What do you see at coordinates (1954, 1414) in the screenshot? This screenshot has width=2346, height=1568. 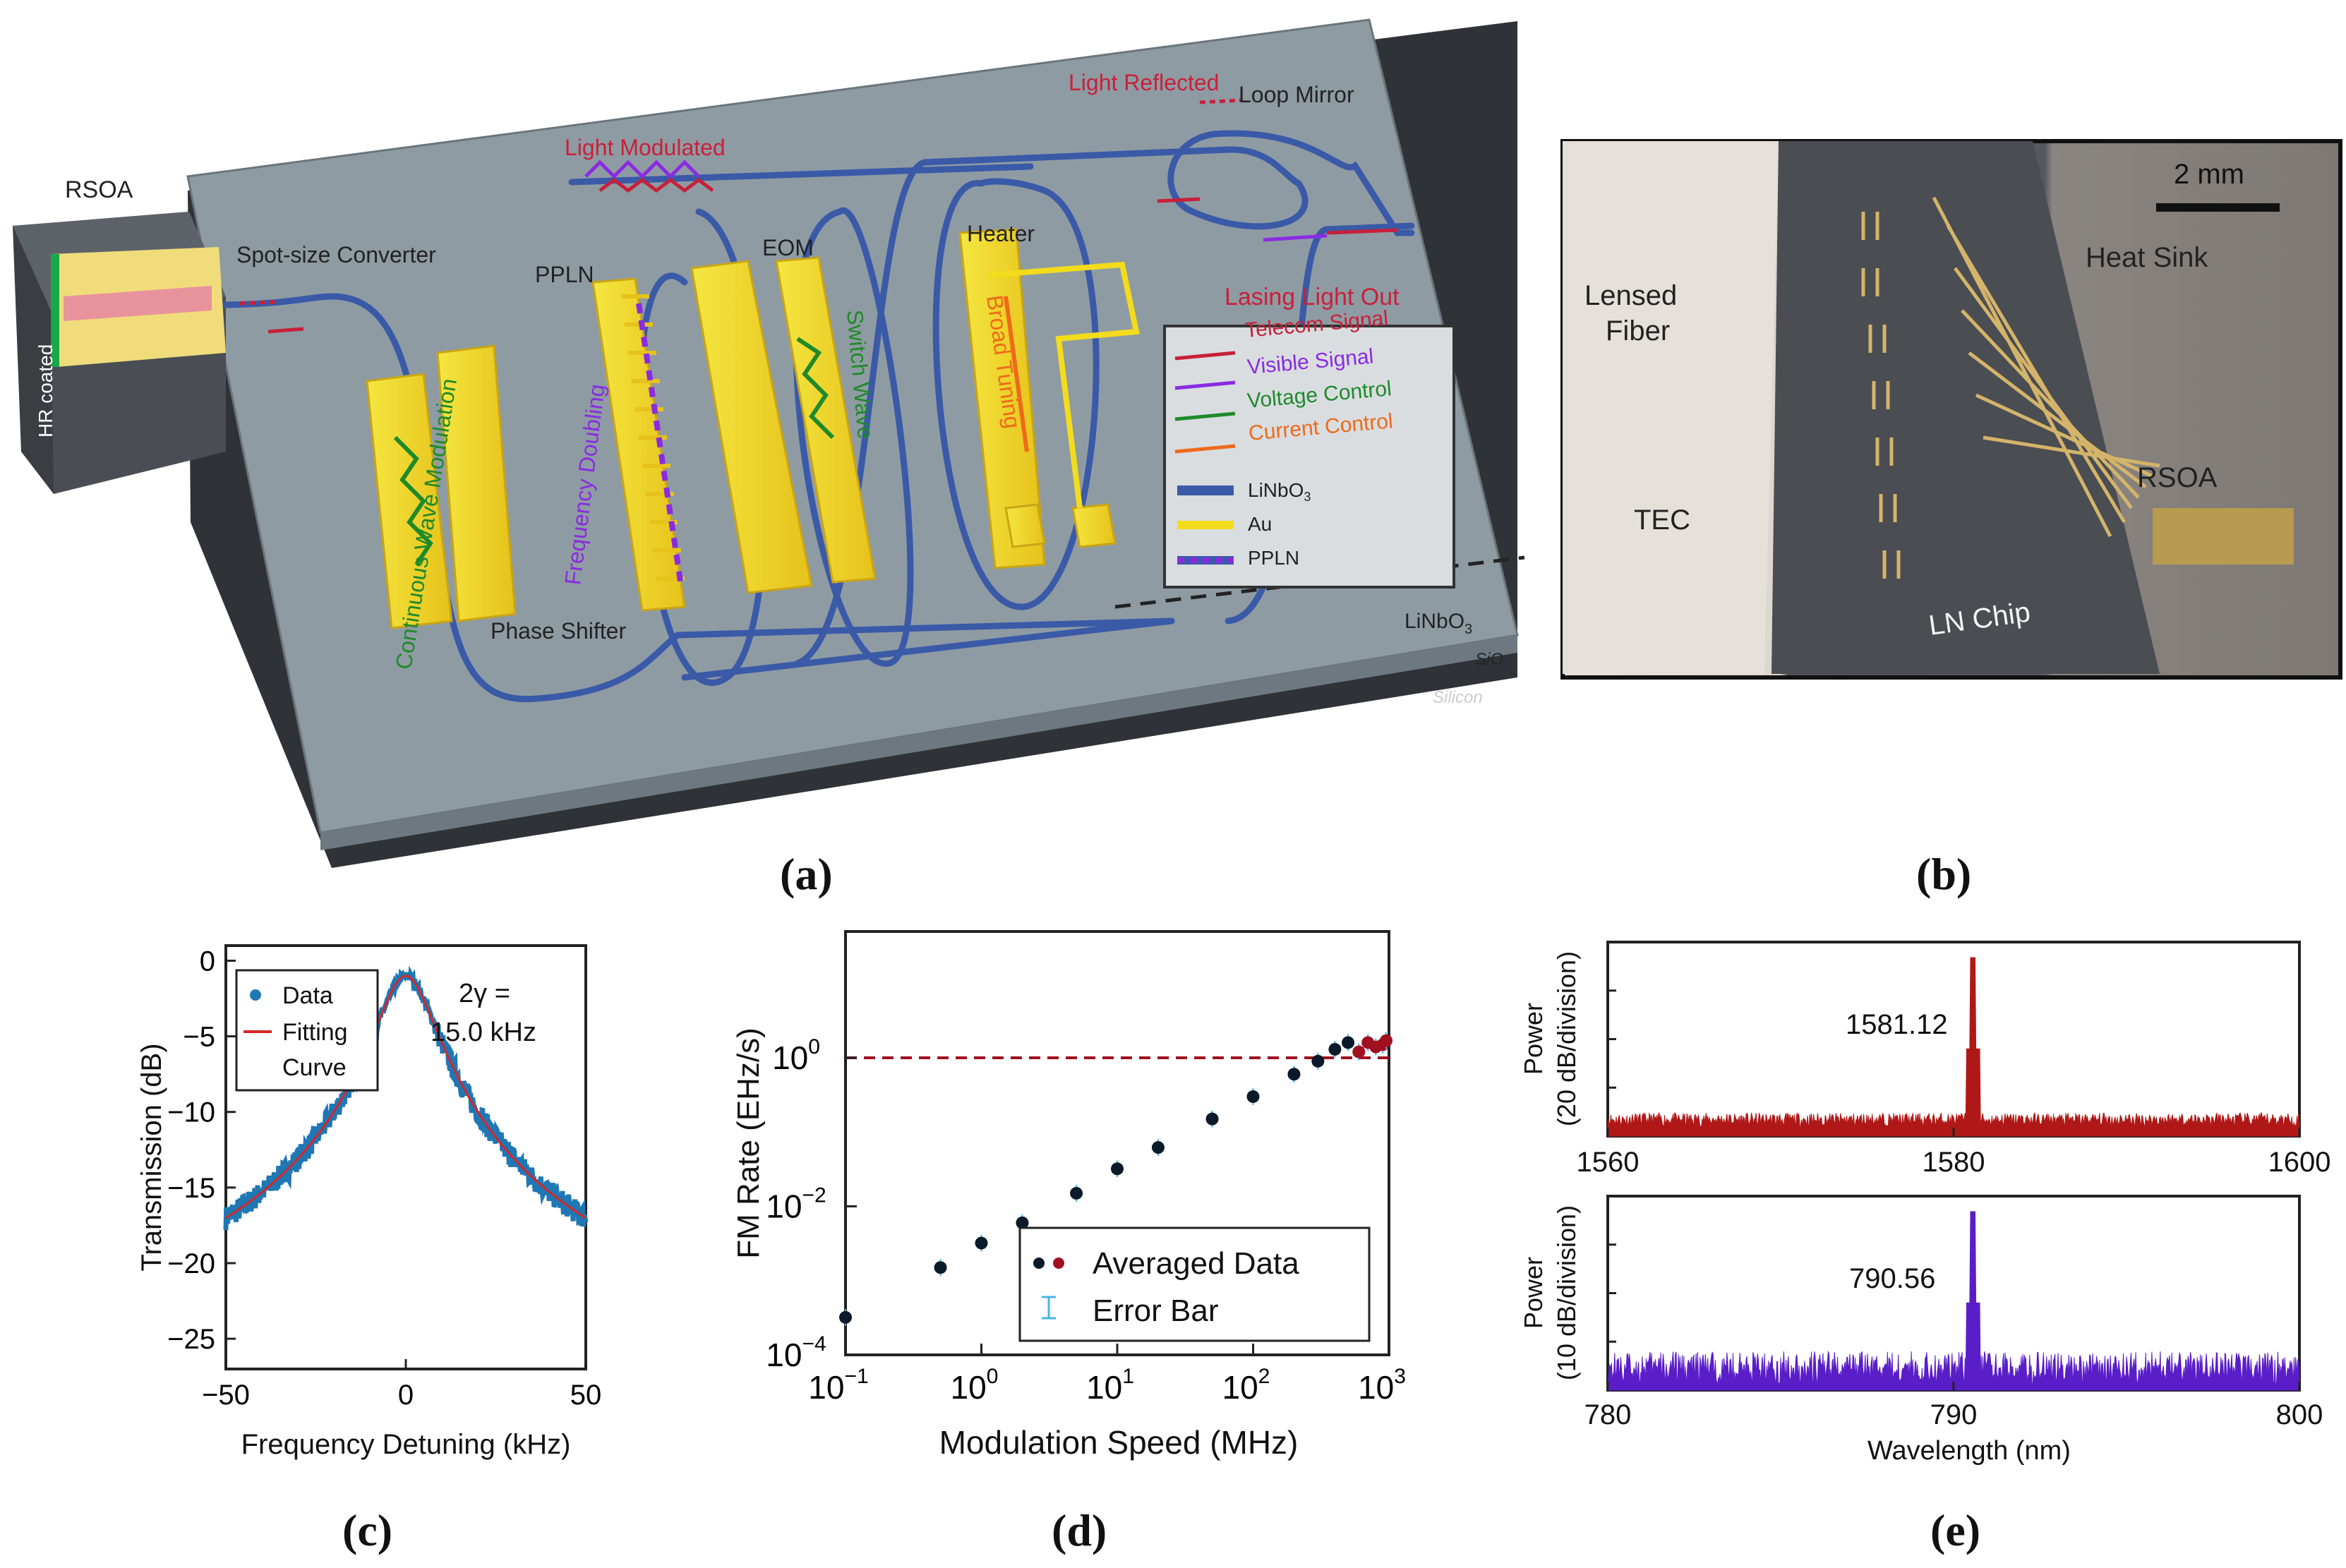 I see `e-bottom-xtick-1: 790` at bounding box center [1954, 1414].